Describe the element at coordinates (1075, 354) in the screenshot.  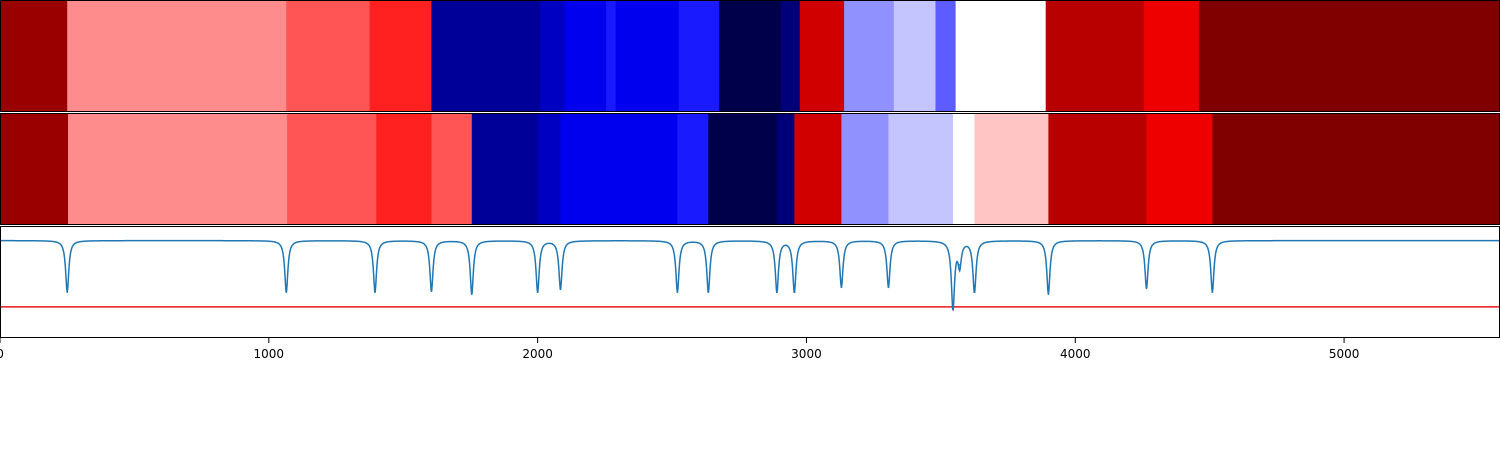
I see `x-tick-label-4: 4000` at that location.